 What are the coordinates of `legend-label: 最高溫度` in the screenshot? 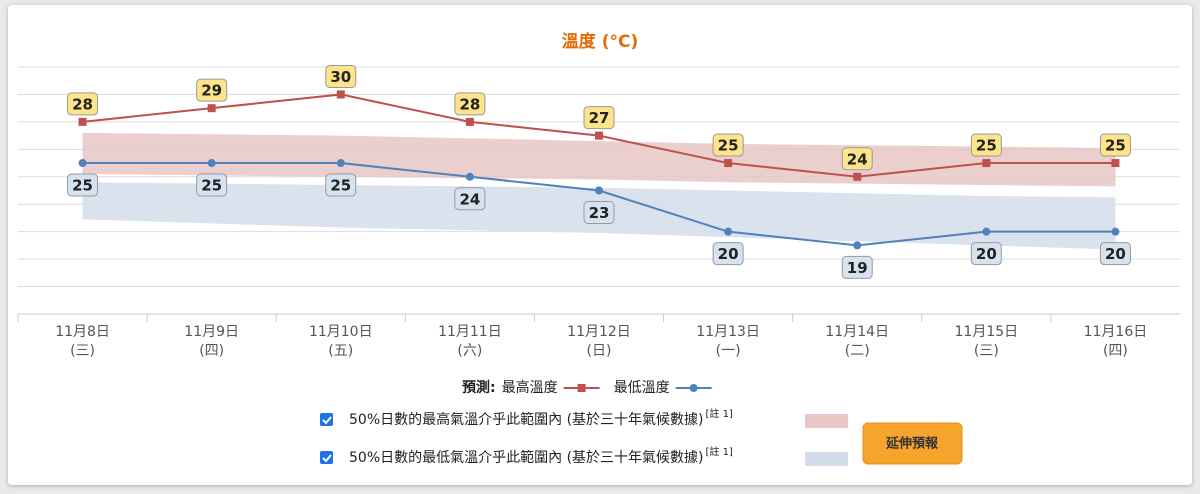 It's located at (530, 387).